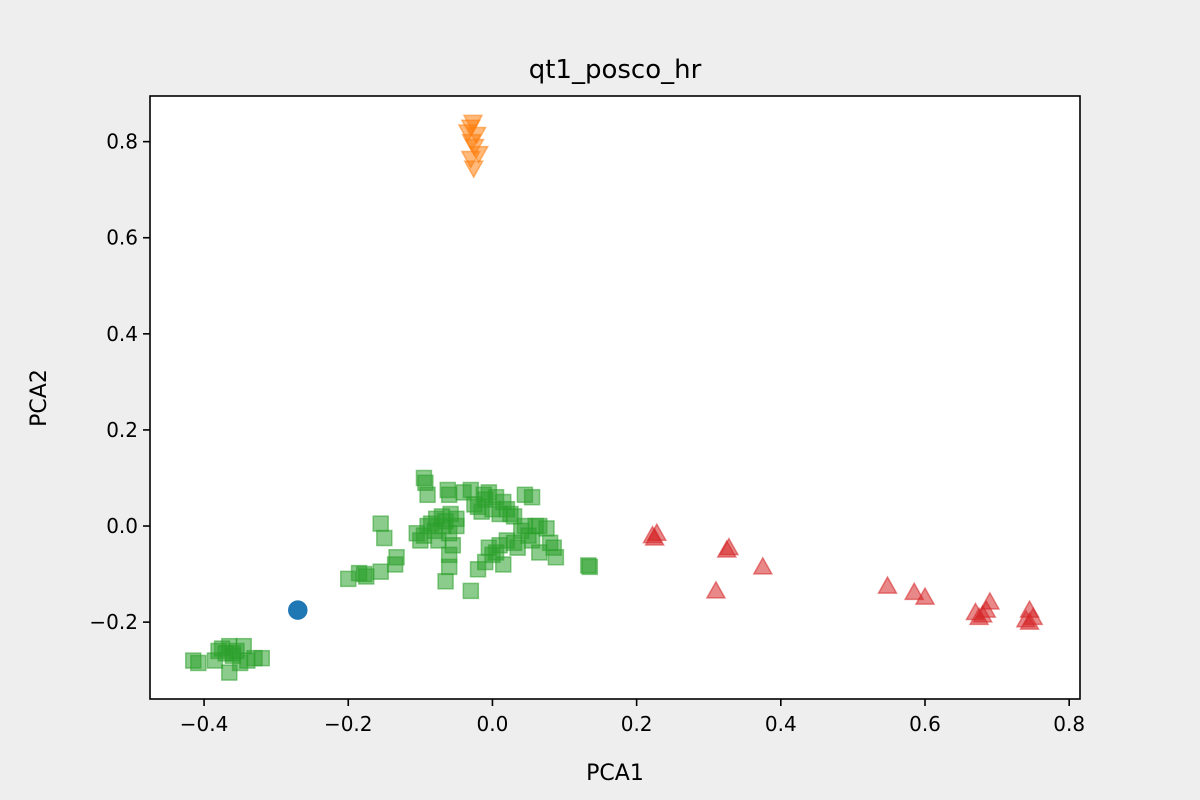 This screenshot has height=800, width=1200. Describe the element at coordinates (925, 724) in the screenshot. I see `x-tick-label: 0.6` at that location.